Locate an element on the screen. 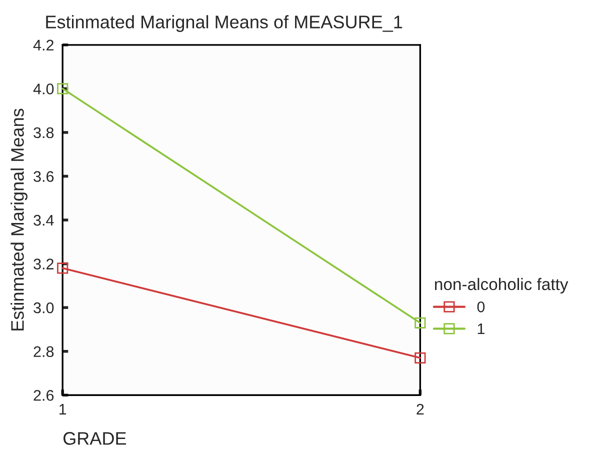  y-tick-label: 2.6 is located at coordinates (44, 395).